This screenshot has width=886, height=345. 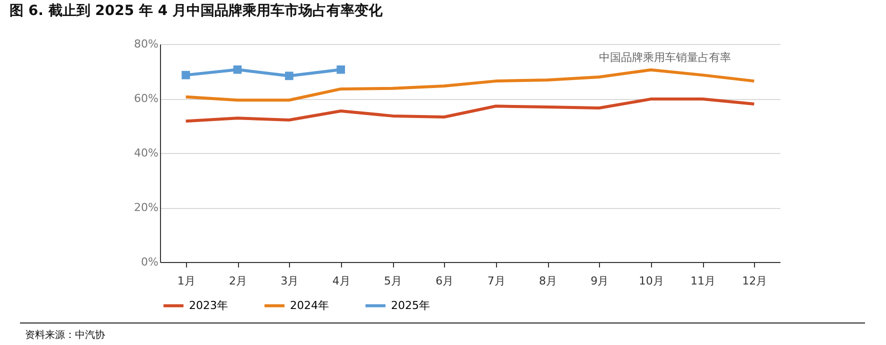 What do you see at coordinates (65, 335) in the screenshot?
I see `text: 资料来源：中汽协` at bounding box center [65, 335].